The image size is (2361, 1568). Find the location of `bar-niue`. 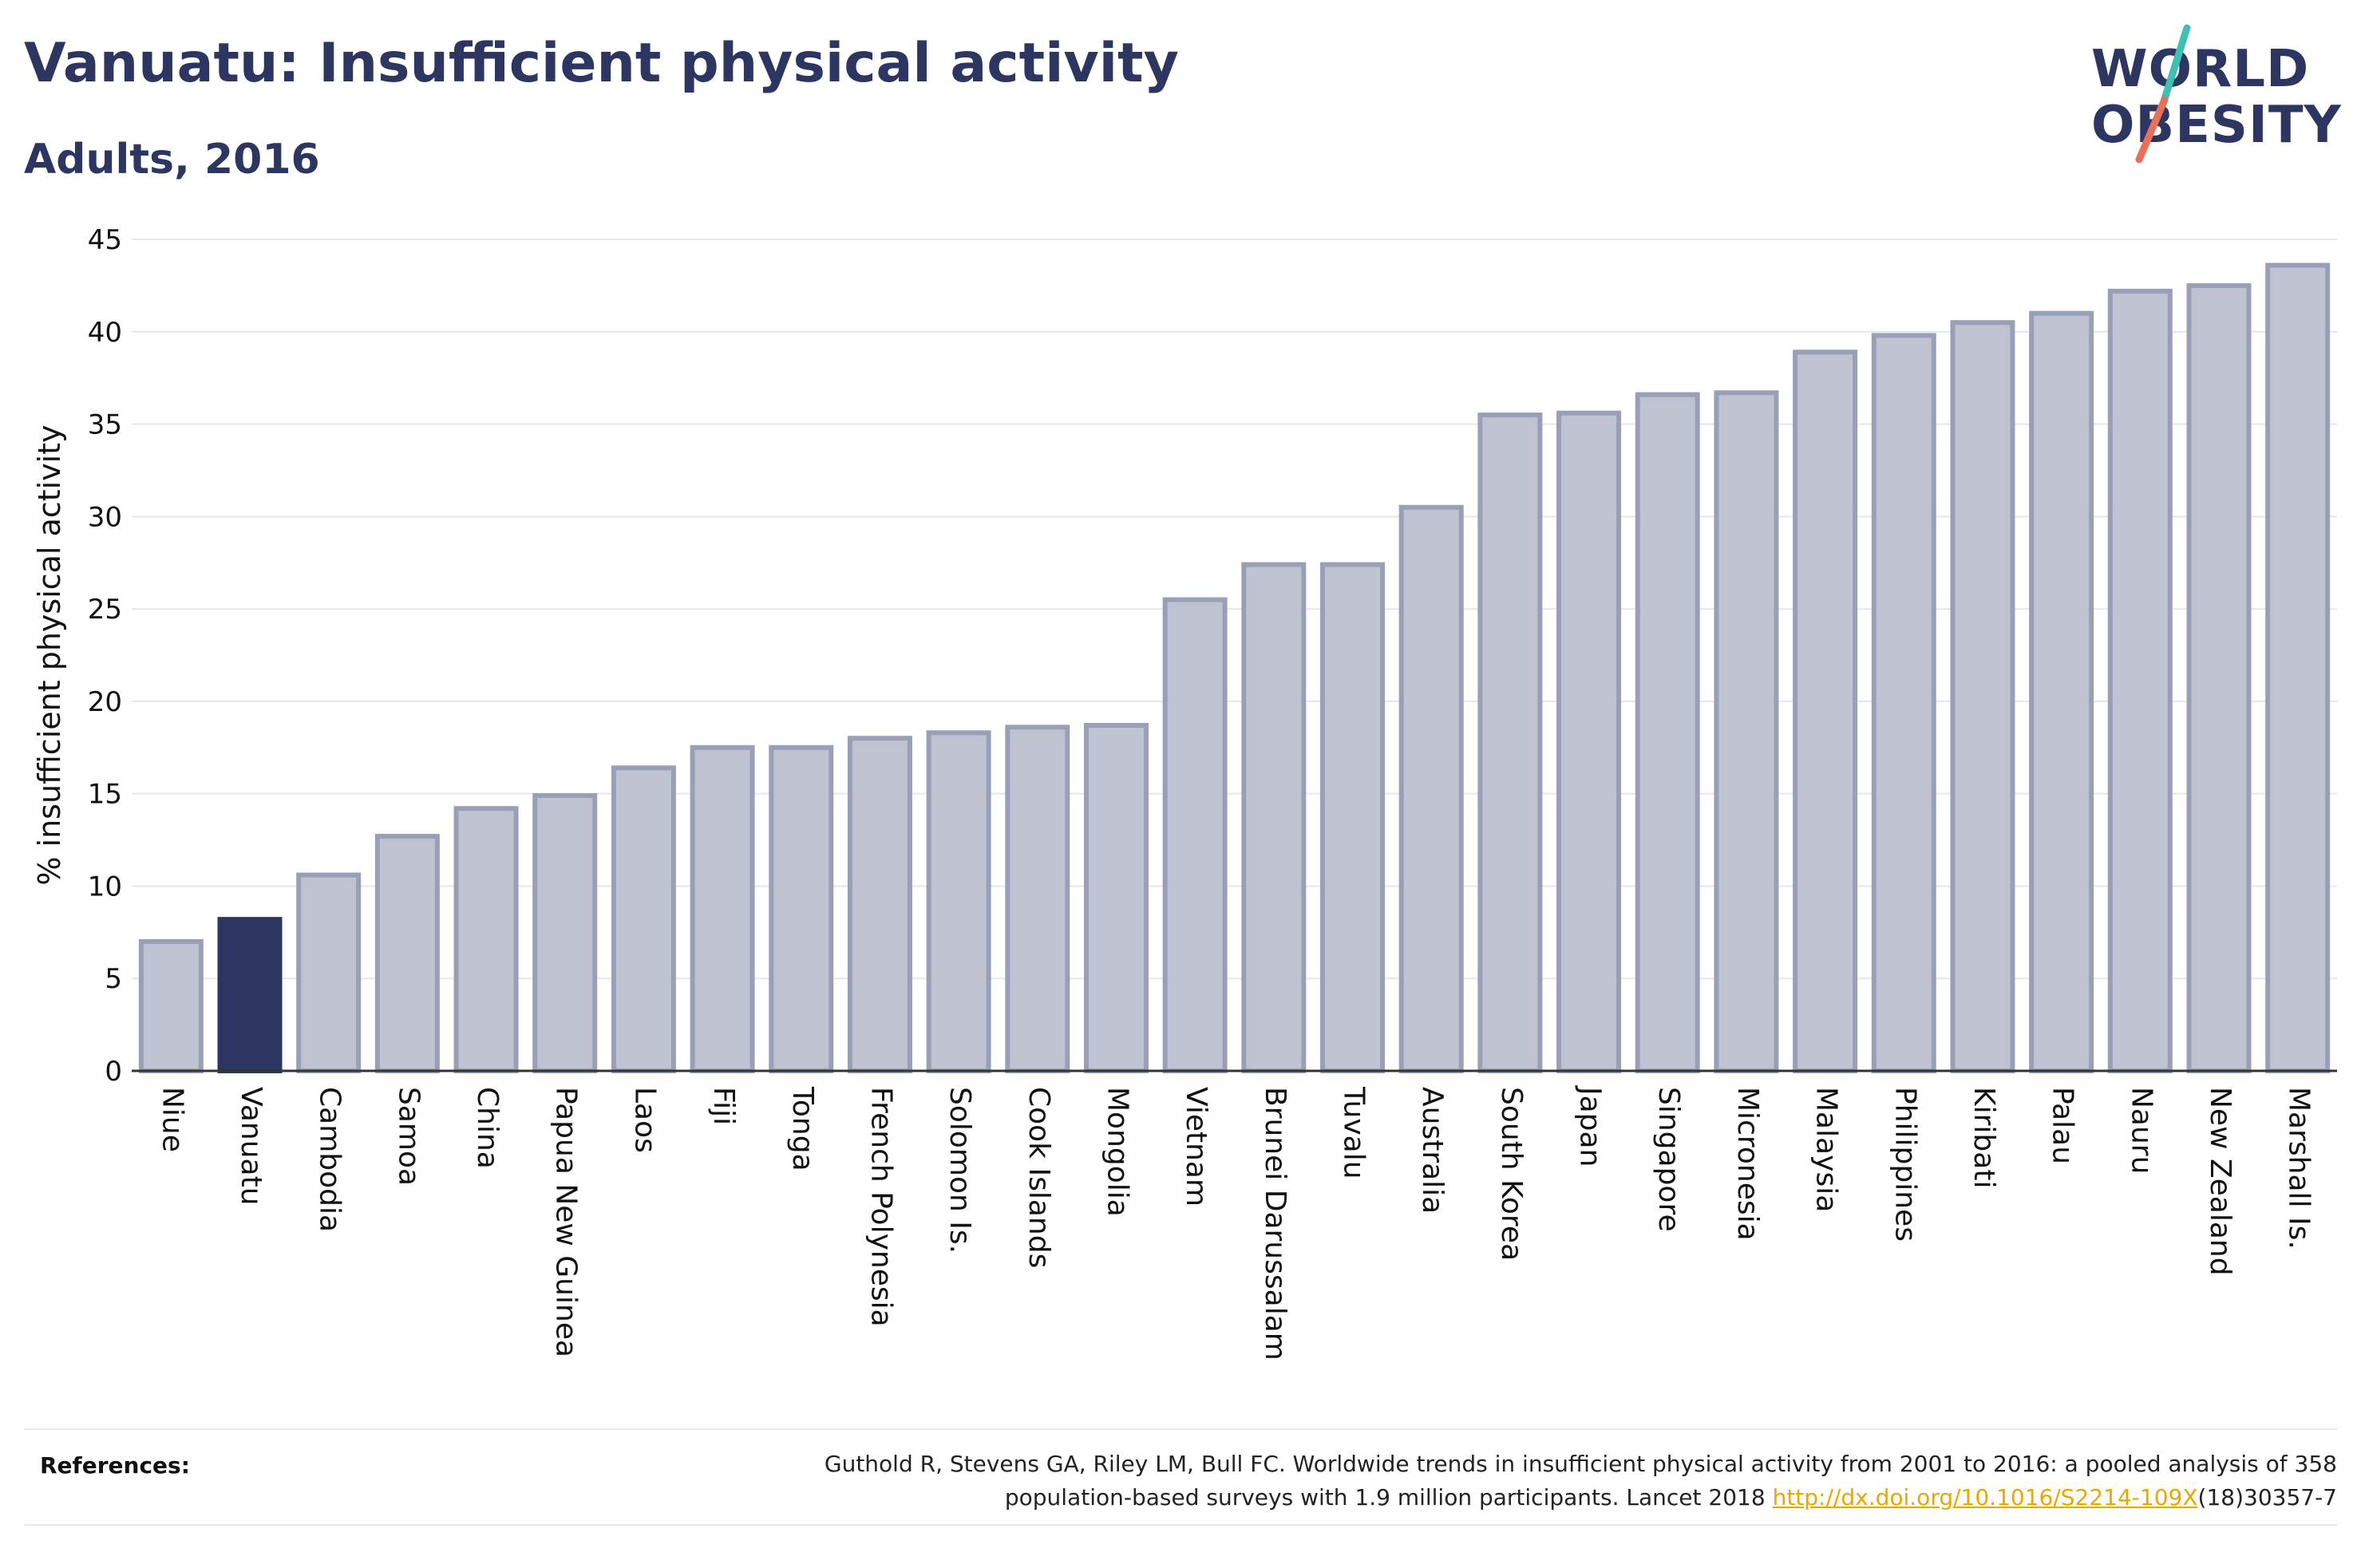

bar-niue is located at coordinates (171, 1006).